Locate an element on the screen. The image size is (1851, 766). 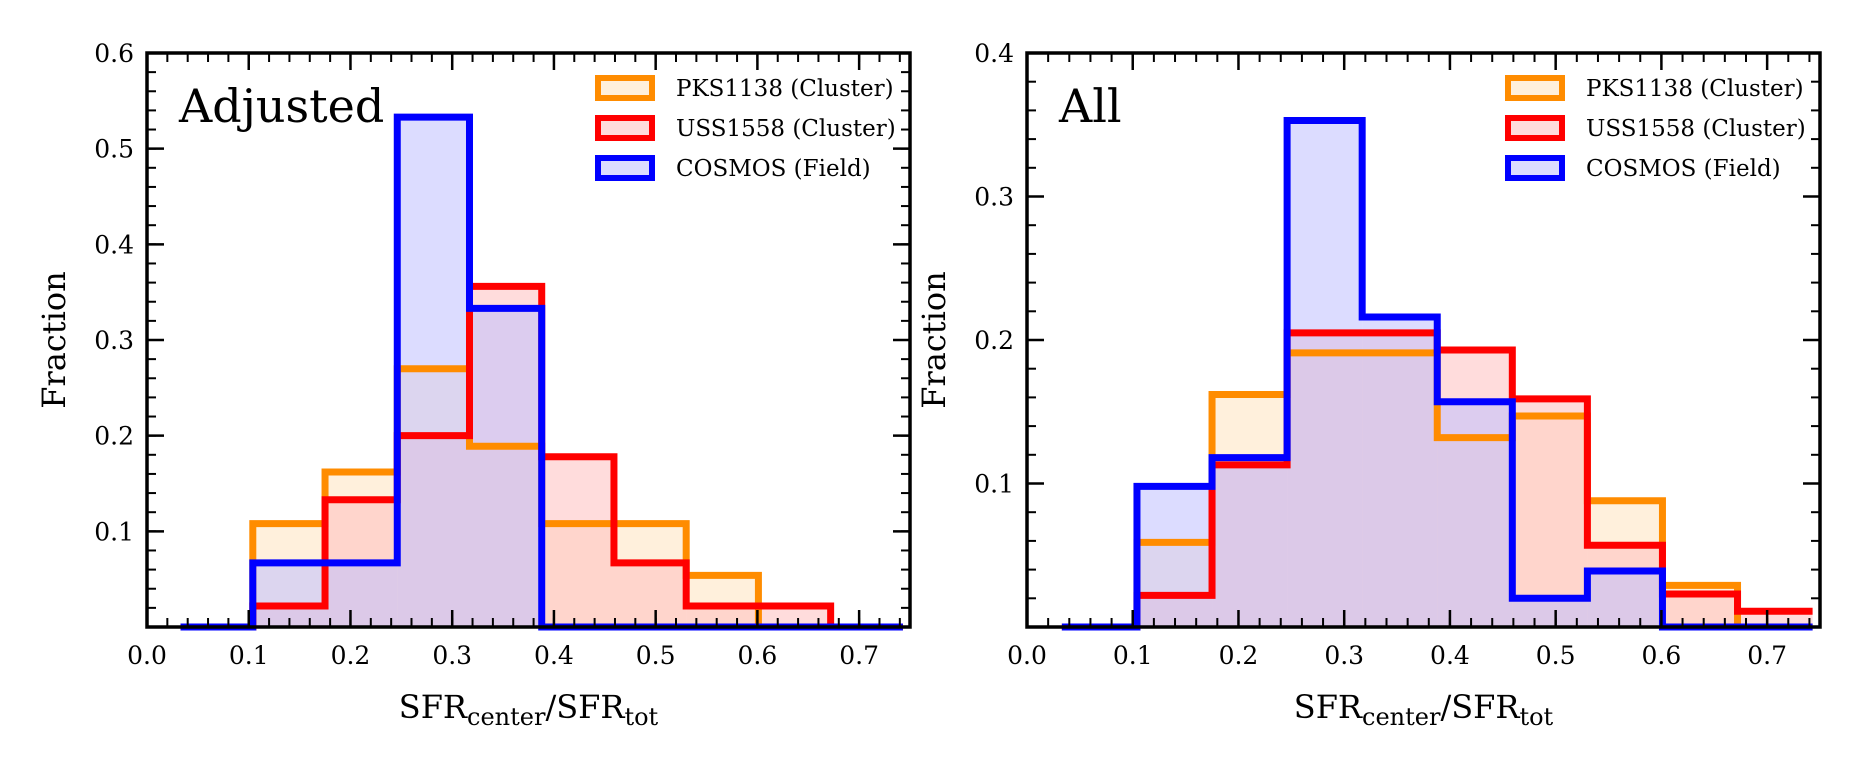
panel-label: All is located at coordinates (1090, 106).